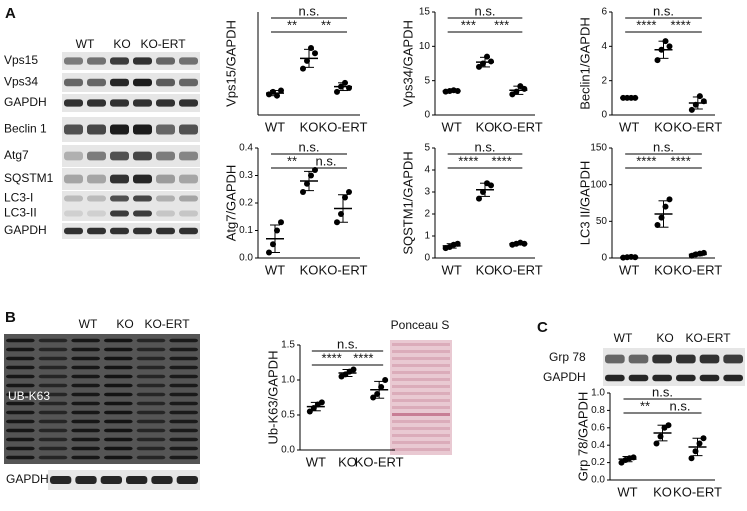  What do you see at coordinates (272, 398) in the screenshot?
I see `y-axis-label: Ub-K63/GAPDH` at bounding box center [272, 398].